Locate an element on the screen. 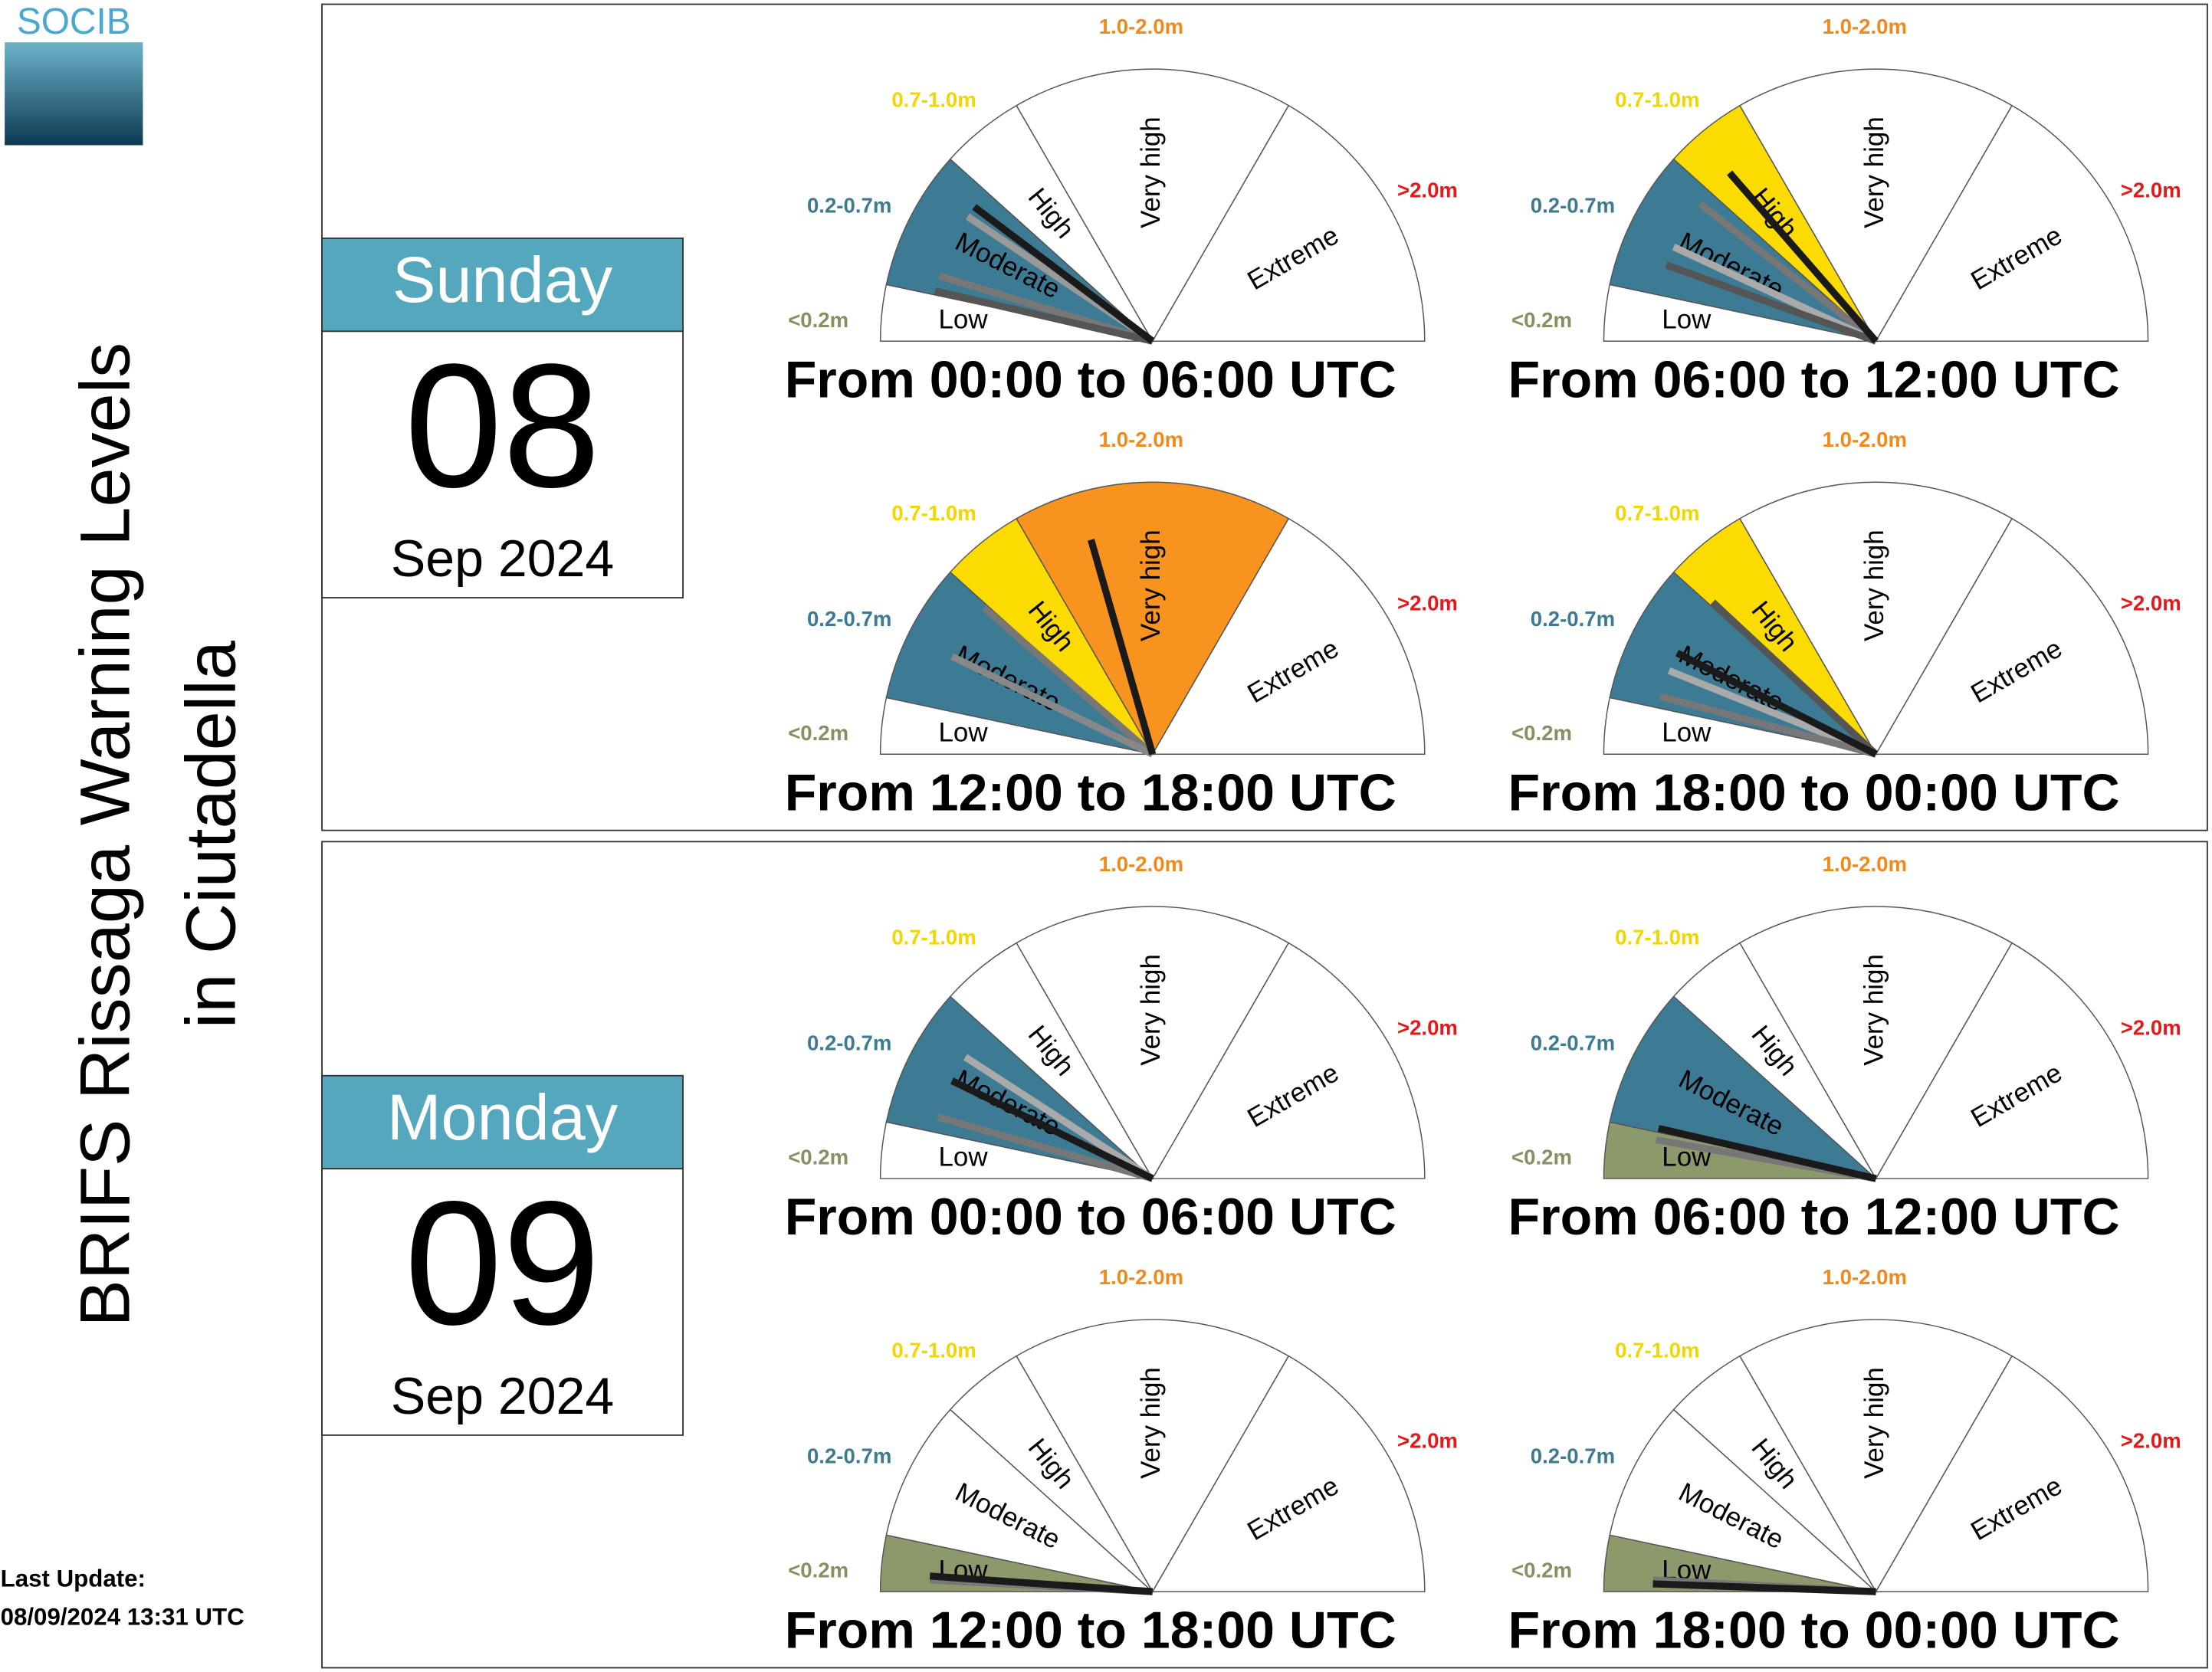  month-year: Sep 2024 is located at coordinates (502, 558).